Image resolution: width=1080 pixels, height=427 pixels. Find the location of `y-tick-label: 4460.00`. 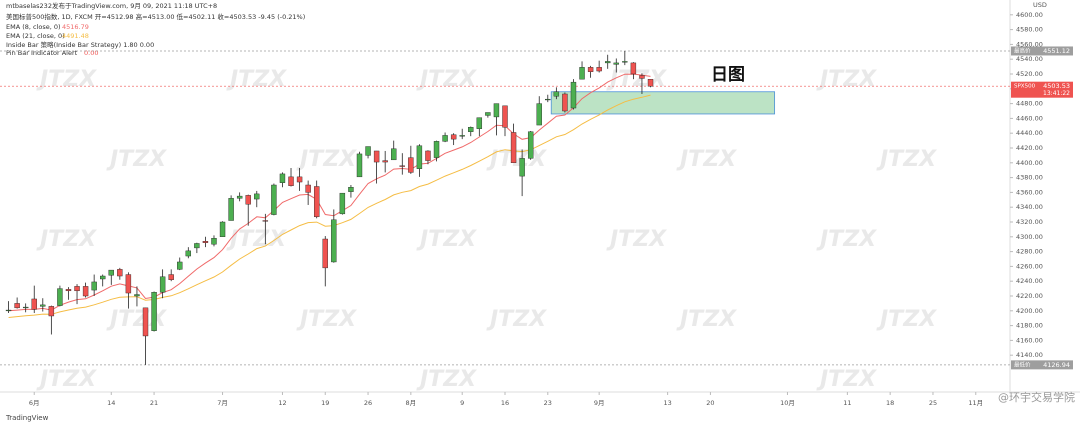

y-tick-label: 4460.00 is located at coordinates (1029, 118).